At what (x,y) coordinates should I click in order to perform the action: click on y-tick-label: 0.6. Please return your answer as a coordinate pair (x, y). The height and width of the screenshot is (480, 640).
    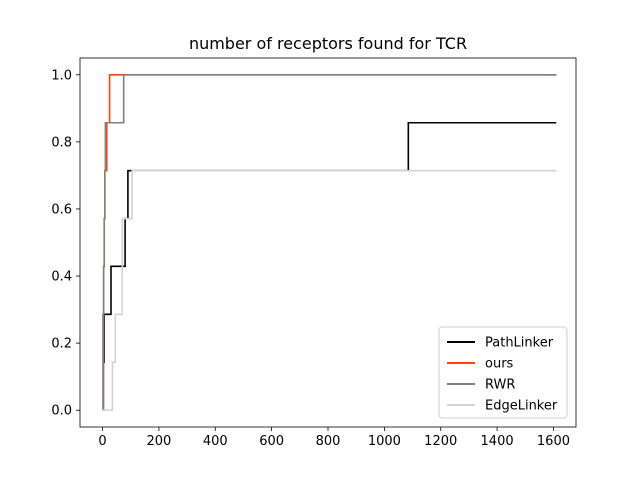
    Looking at the image, I should click on (61, 209).